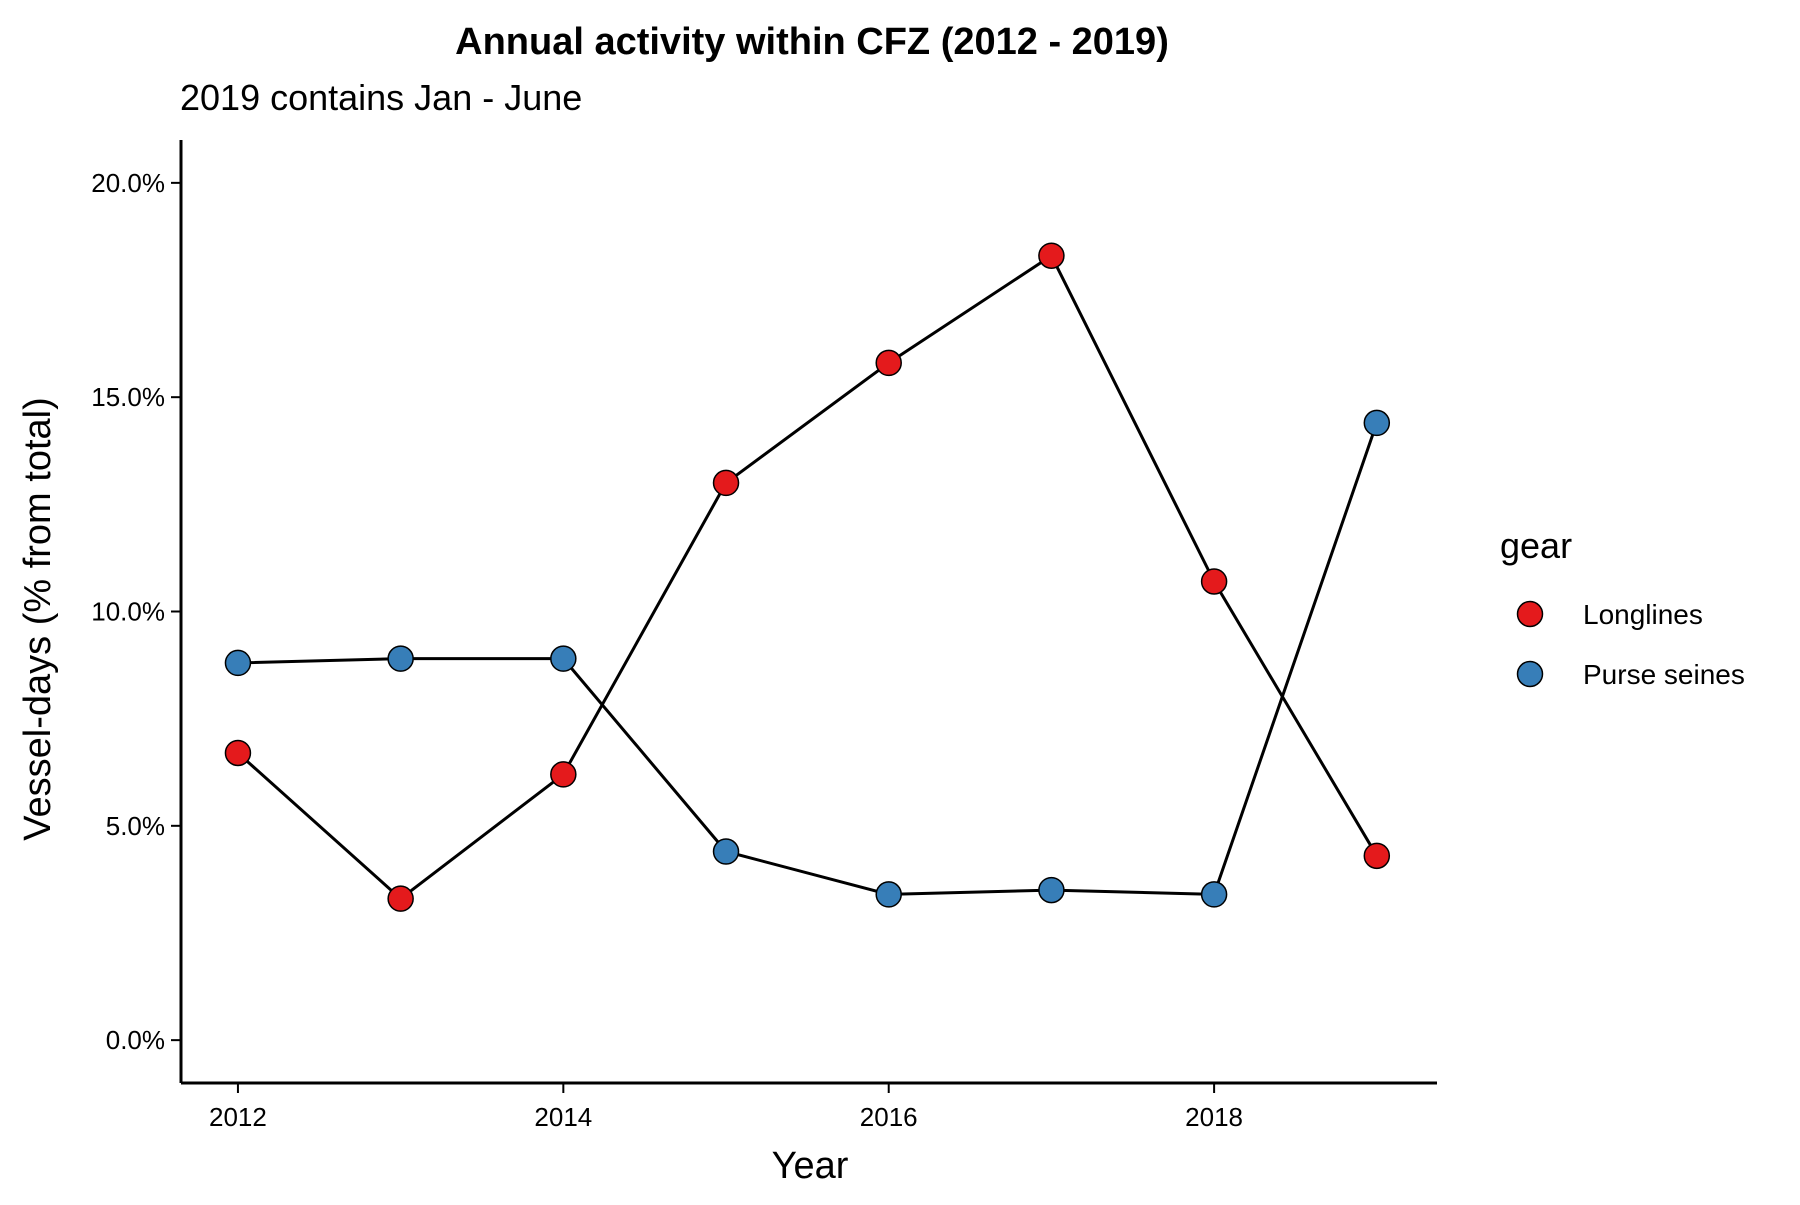 The height and width of the screenshot is (1205, 1800). What do you see at coordinates (1630, 644) in the screenshot?
I see `legend: Longlines Purse seines` at bounding box center [1630, 644].